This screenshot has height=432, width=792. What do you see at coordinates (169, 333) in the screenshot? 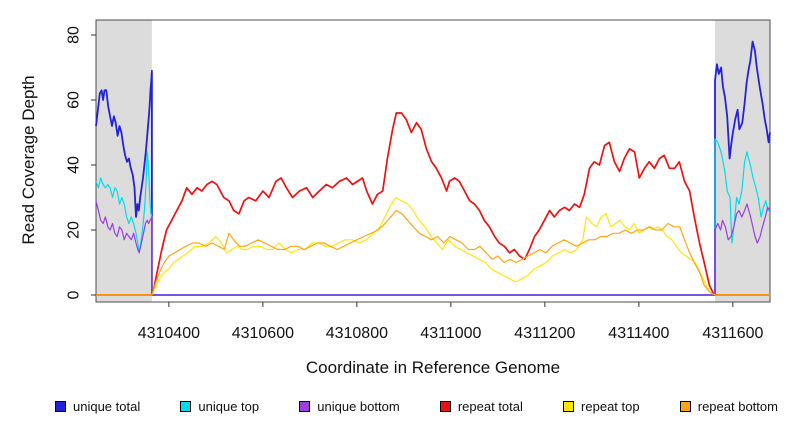
I see `x-tick-label: 4310400` at bounding box center [169, 333].